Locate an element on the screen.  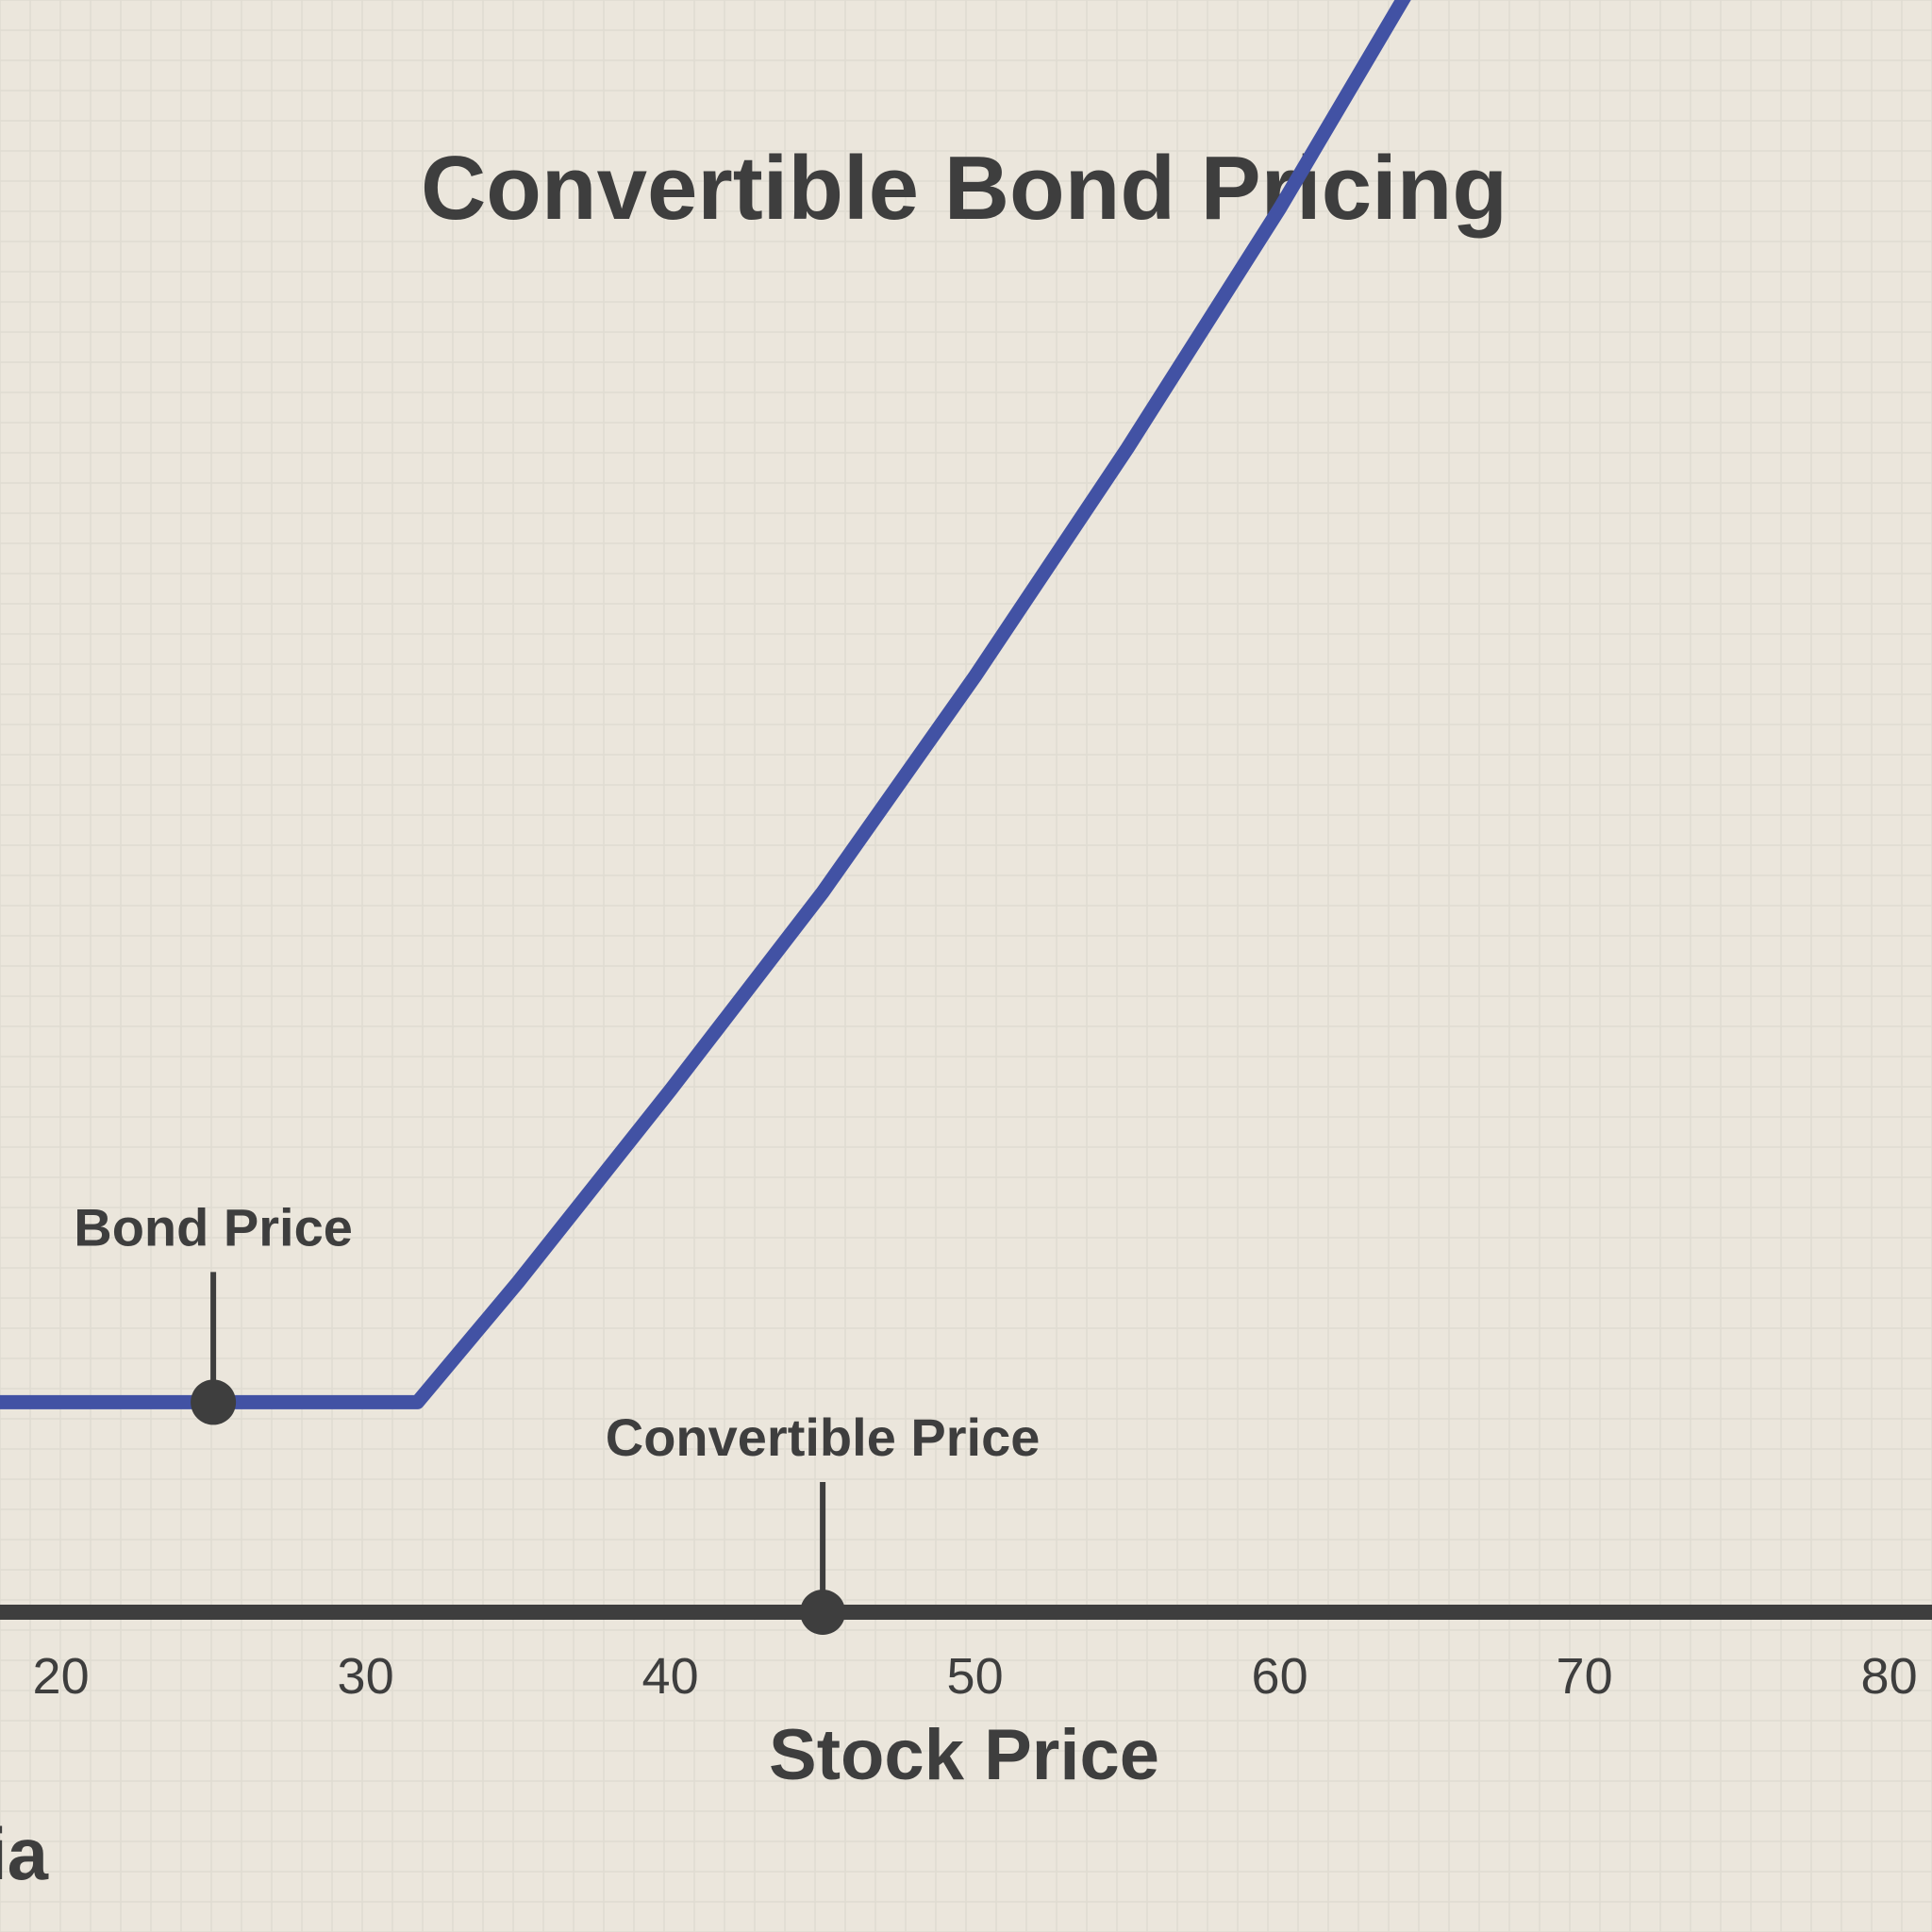
convertible-price-marker is located at coordinates (823, 1613).